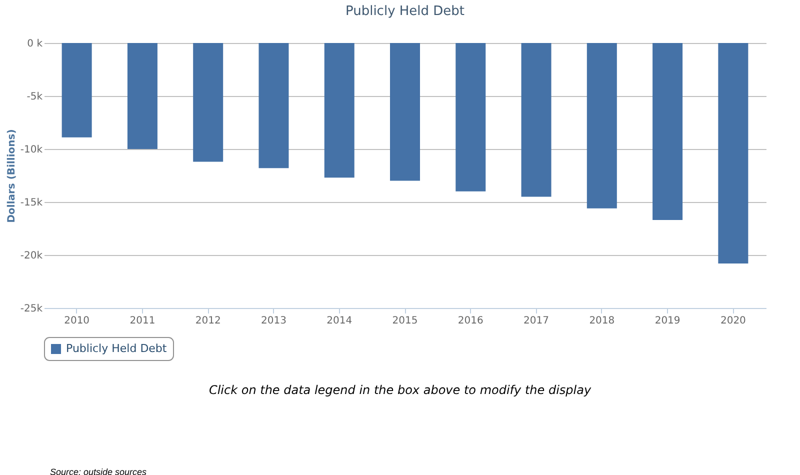 This screenshot has height=475, width=800. I want to click on x-tick-label: 2018, so click(602, 321).